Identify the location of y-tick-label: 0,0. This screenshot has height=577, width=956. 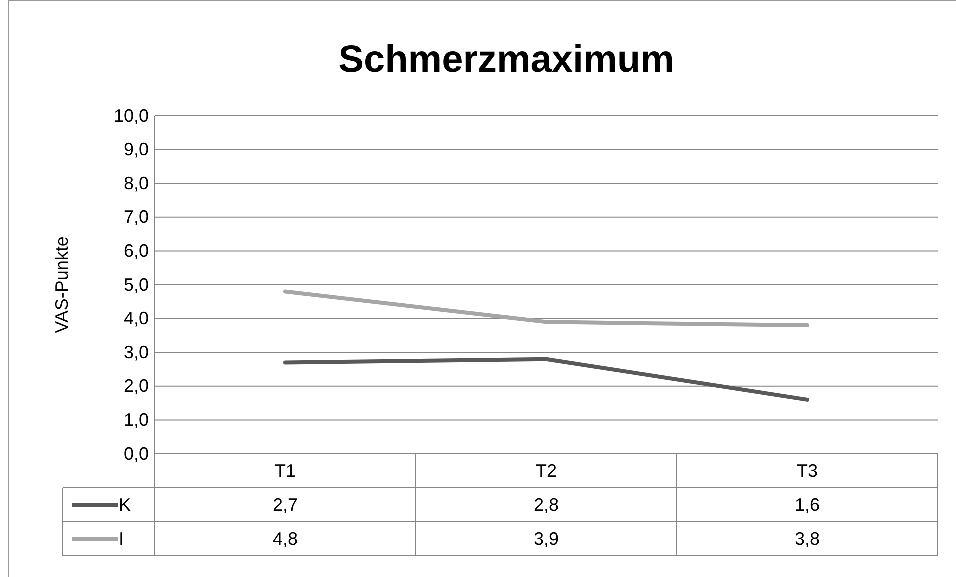
(136, 454).